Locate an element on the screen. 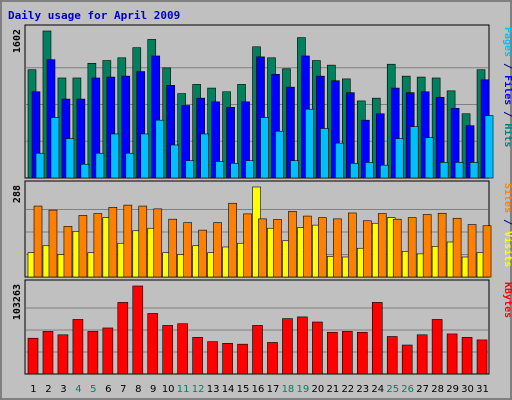 This screenshot has height=400, width=512. chart-title: Daily usage for April 2009 is located at coordinates (94, 15).